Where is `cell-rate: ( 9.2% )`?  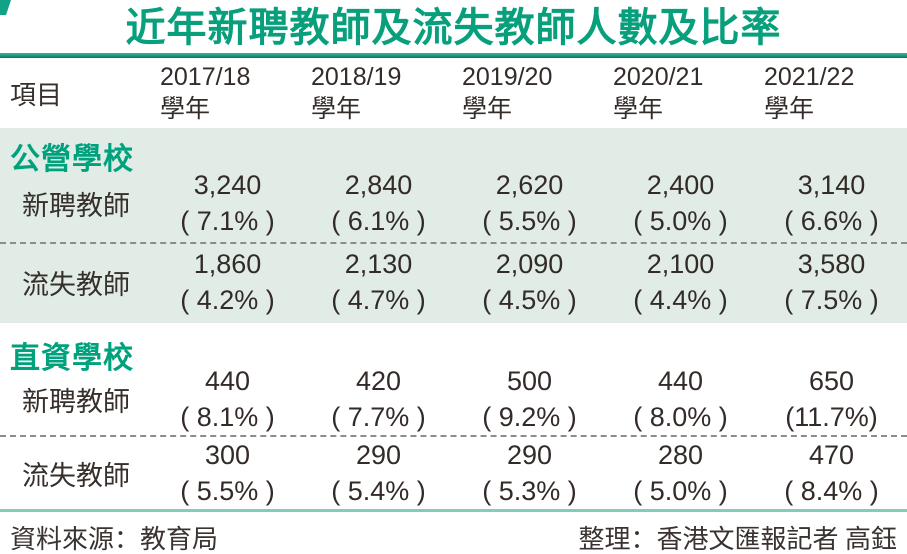 cell-rate: ( 9.2% ) is located at coordinates (529, 417).